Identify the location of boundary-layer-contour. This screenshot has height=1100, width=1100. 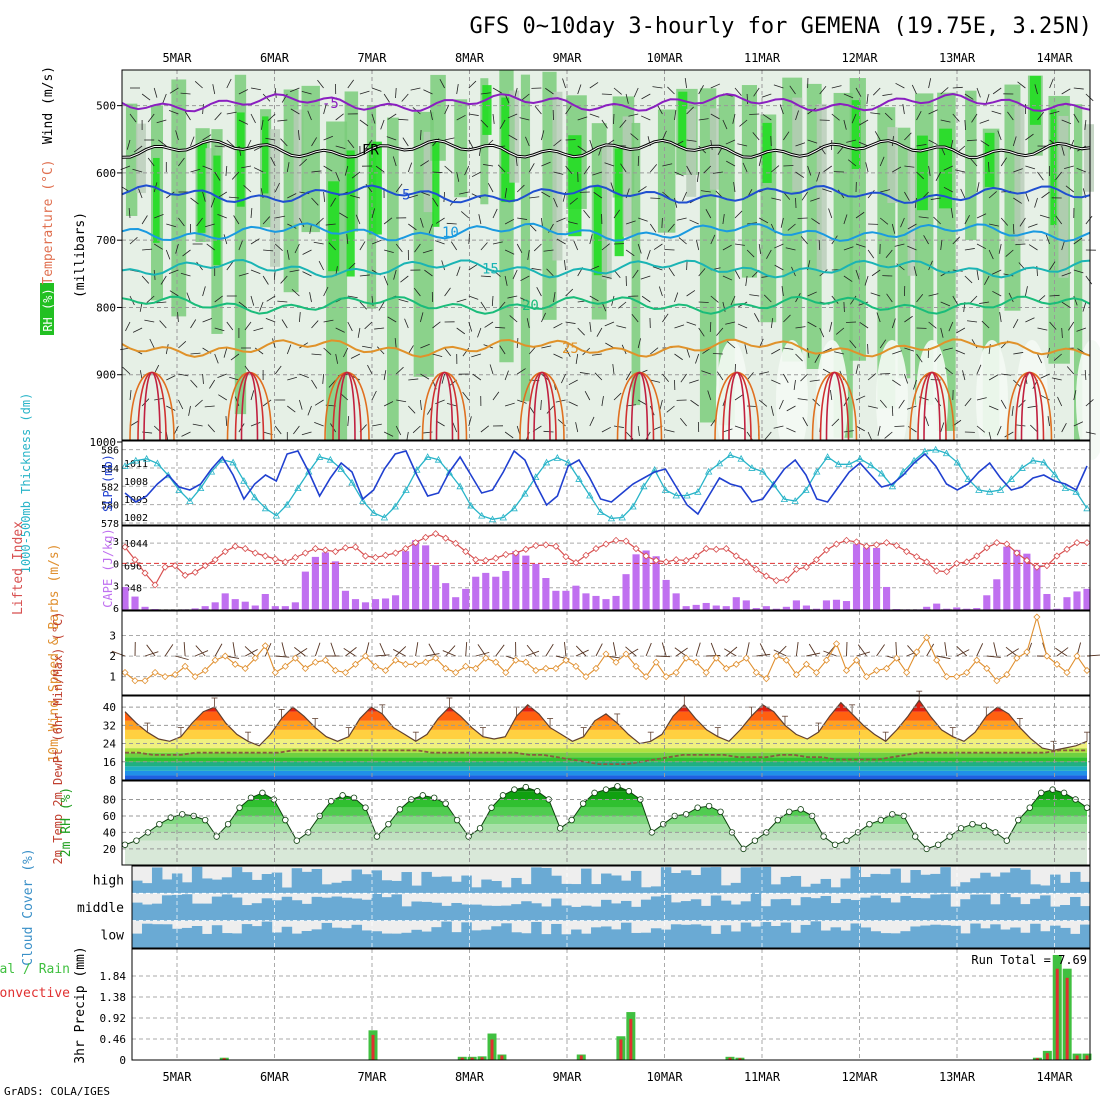
(834, 406).